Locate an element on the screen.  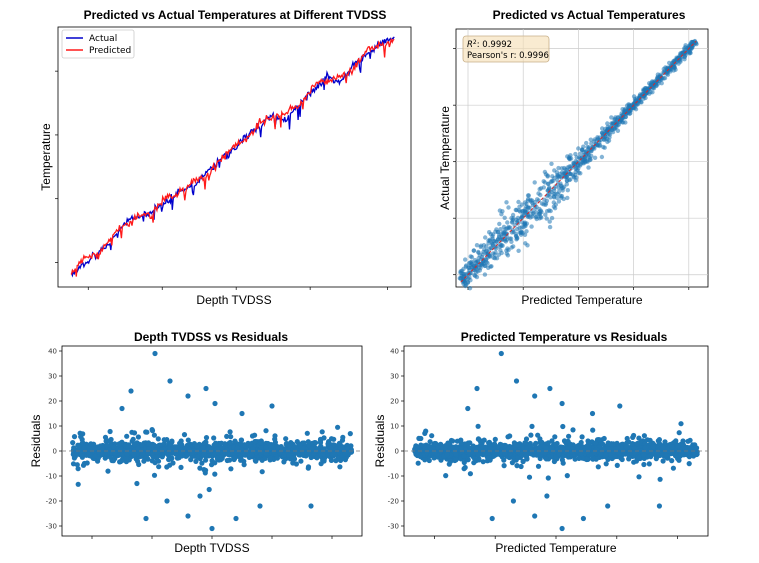
residual-ytick-label: -30 is located at coordinates (51, 527).